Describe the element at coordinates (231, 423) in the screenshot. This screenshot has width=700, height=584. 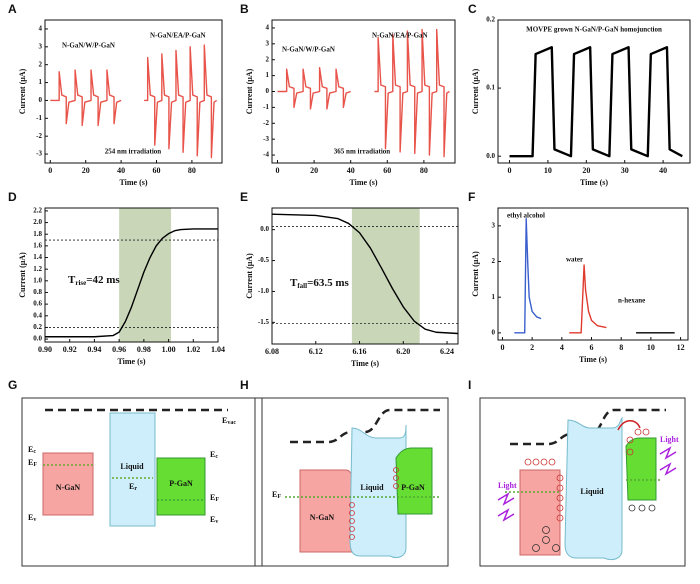
I see `label: vac` at that location.